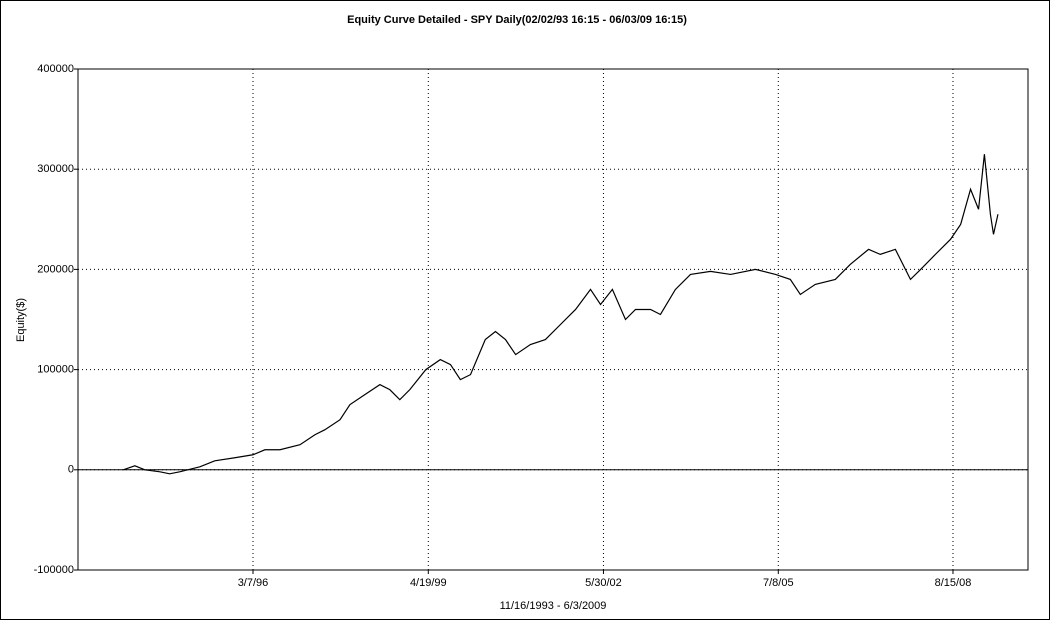 The height and width of the screenshot is (620, 1050). Describe the element at coordinates (603, 583) in the screenshot. I see `x-tick-label: 5/30/02` at that location.